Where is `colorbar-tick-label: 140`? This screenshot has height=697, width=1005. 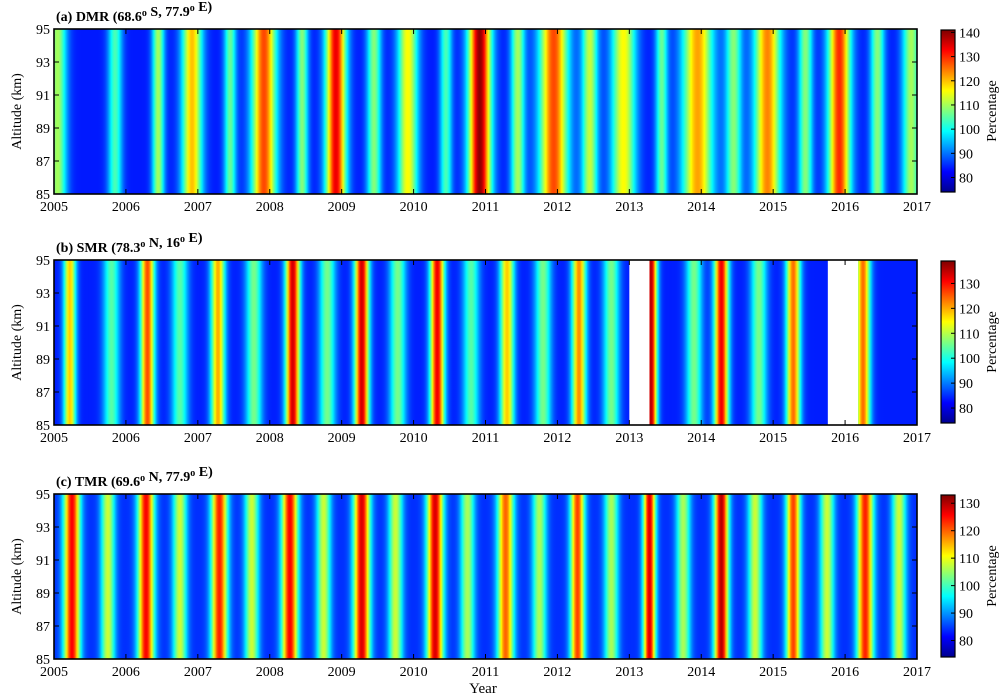 colorbar-tick-label: 140 is located at coordinates (969, 33).